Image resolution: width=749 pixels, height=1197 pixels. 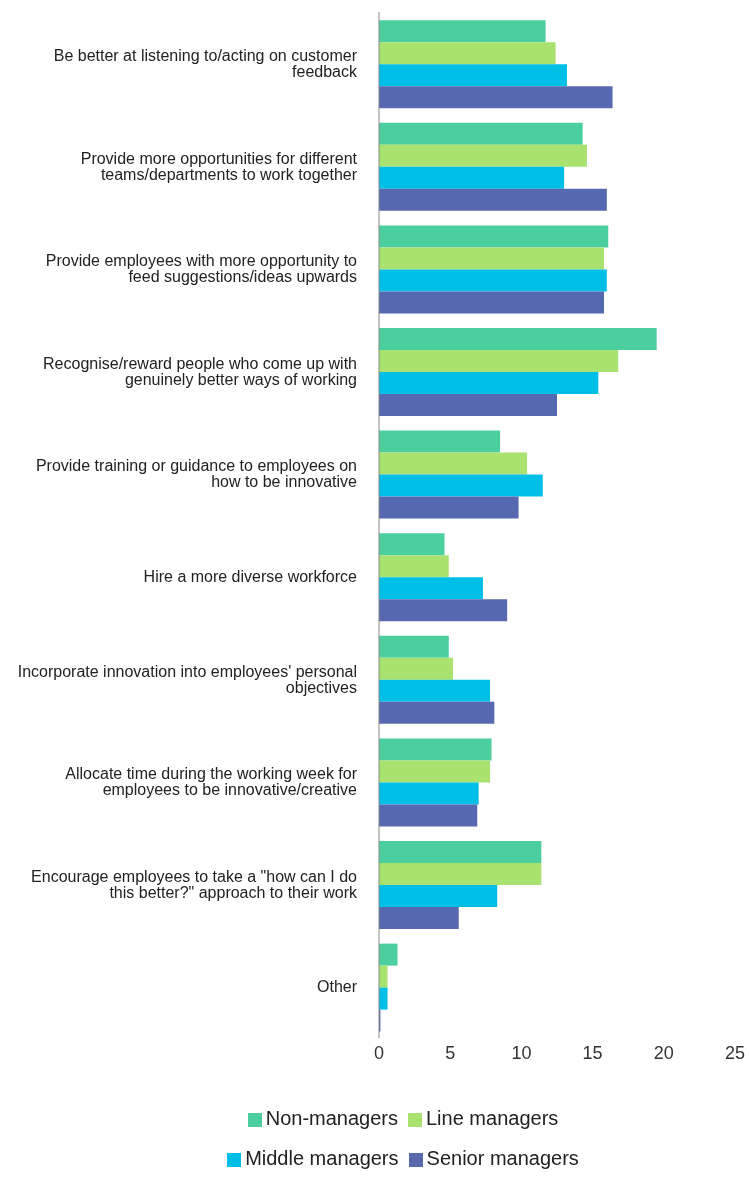 I want to click on y-tick-label: Provide employees with more opportunity to feed suggestions/ideas upwards, so click(x=201, y=269).